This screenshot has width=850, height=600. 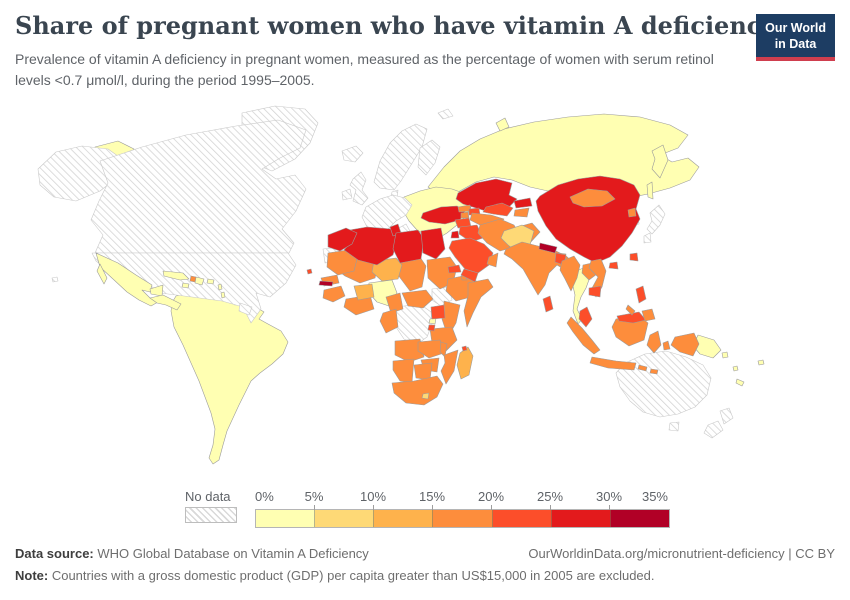 What do you see at coordinates (465, 363) in the screenshot?
I see `country-madagascar` at bounding box center [465, 363].